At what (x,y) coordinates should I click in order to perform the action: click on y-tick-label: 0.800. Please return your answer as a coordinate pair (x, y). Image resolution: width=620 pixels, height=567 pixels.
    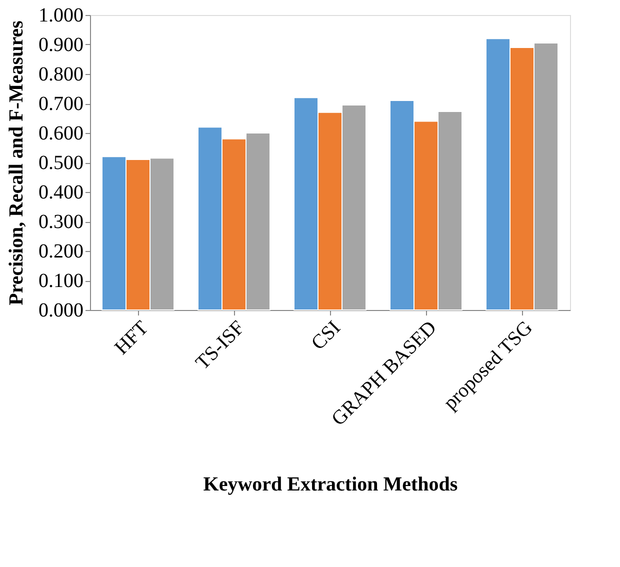
    Looking at the image, I should click on (61, 75).